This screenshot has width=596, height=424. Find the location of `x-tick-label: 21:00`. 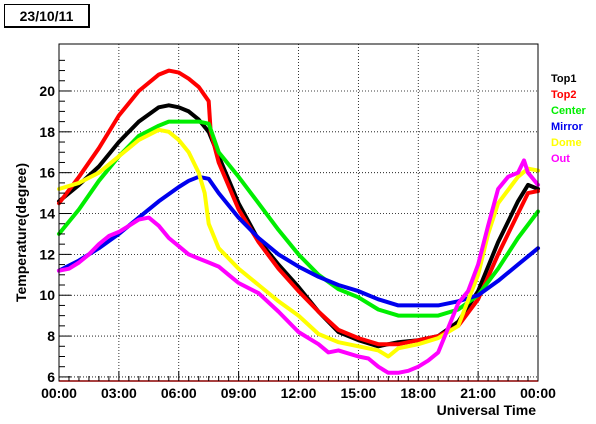

x-tick-label: 21:00 is located at coordinates (478, 393).